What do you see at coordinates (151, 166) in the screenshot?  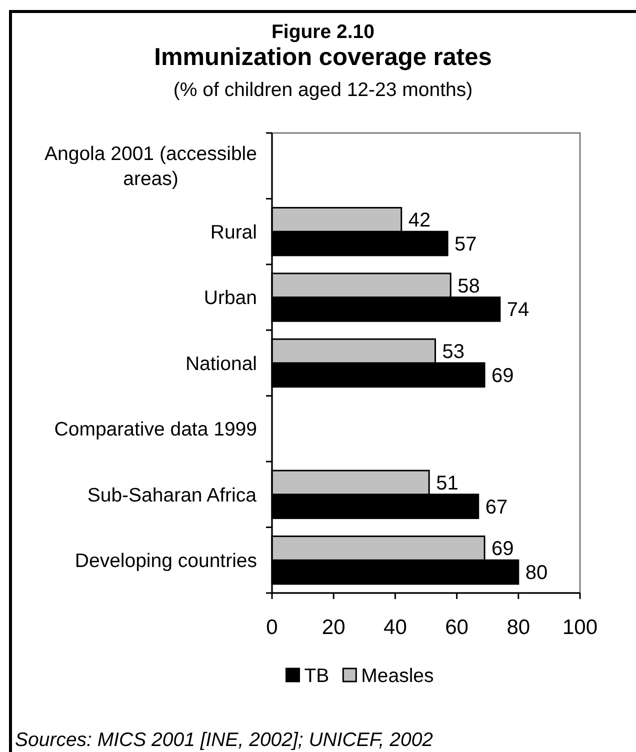 I see `y-tick-label: Angola 2001 (accessible areas)` at bounding box center [151, 166].